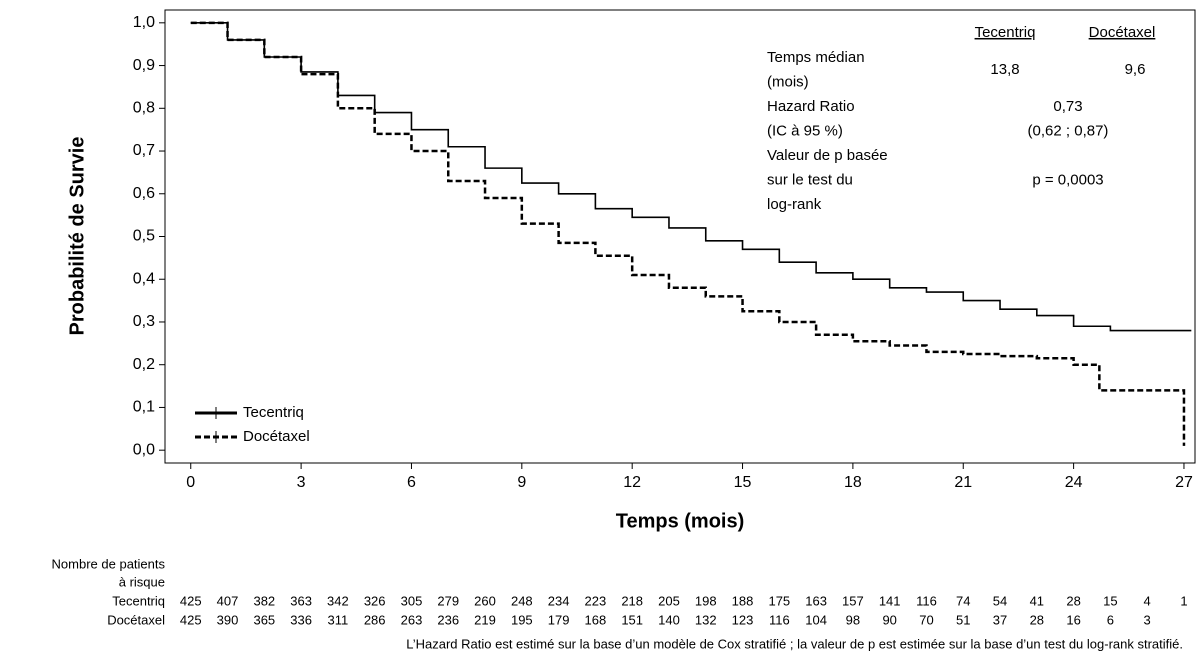  I want to click on legend-label: Docétaxel, so click(276, 436).